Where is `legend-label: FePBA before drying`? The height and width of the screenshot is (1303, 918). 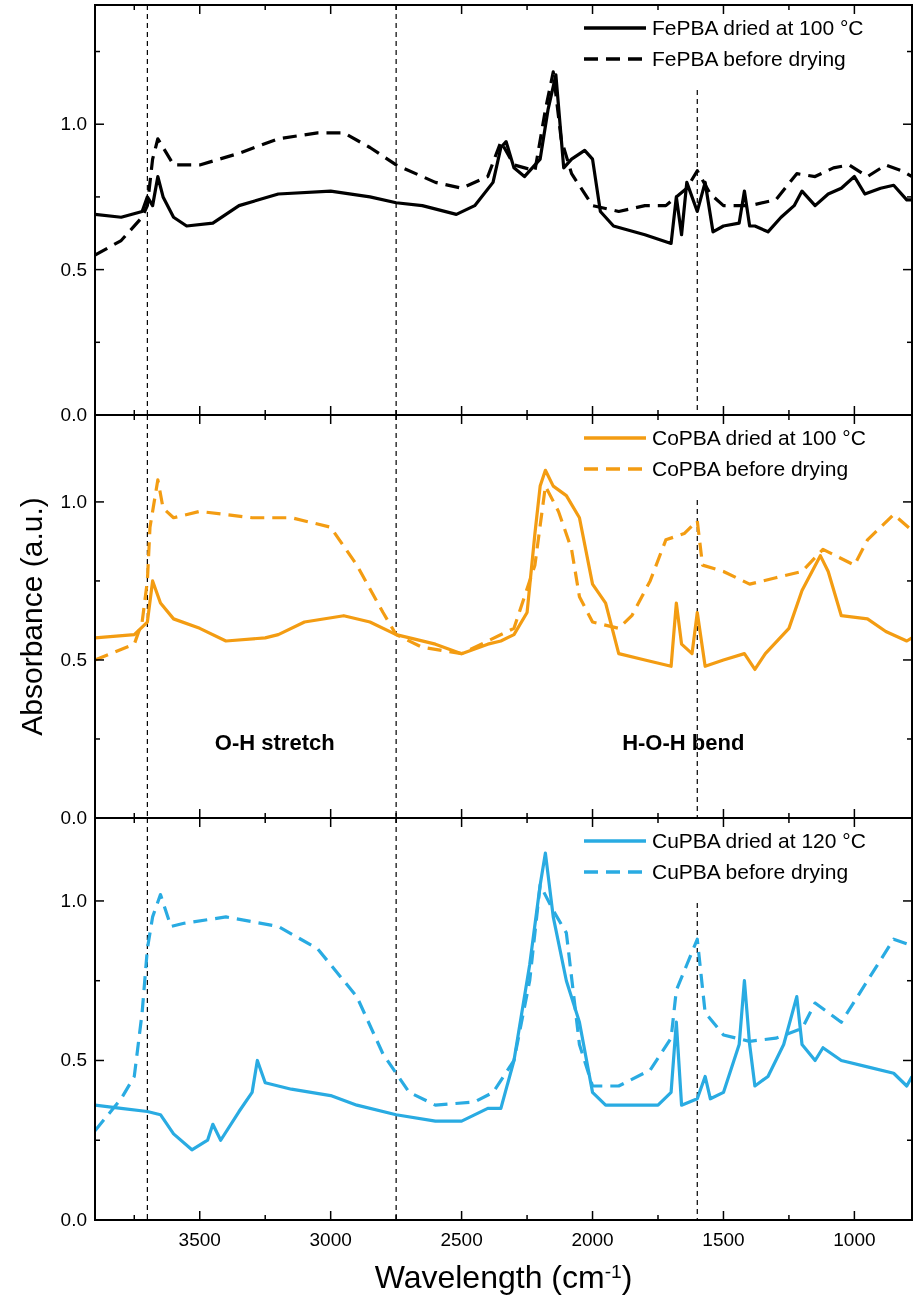 legend-label: FePBA before drying is located at coordinates (749, 58).